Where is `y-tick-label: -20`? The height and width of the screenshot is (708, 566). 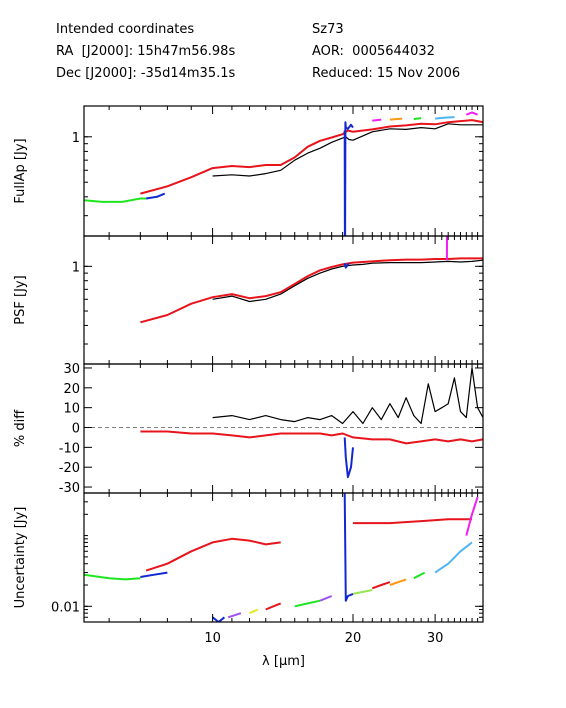
y-tick-label: -20 is located at coordinates (69, 468).